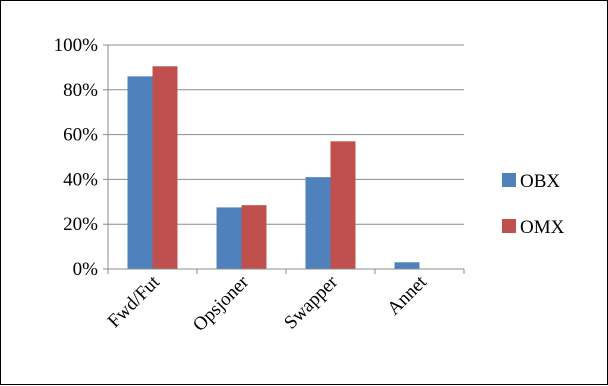  What do you see at coordinates (80, 90) in the screenshot?
I see `y-tick-label: 80%` at bounding box center [80, 90].